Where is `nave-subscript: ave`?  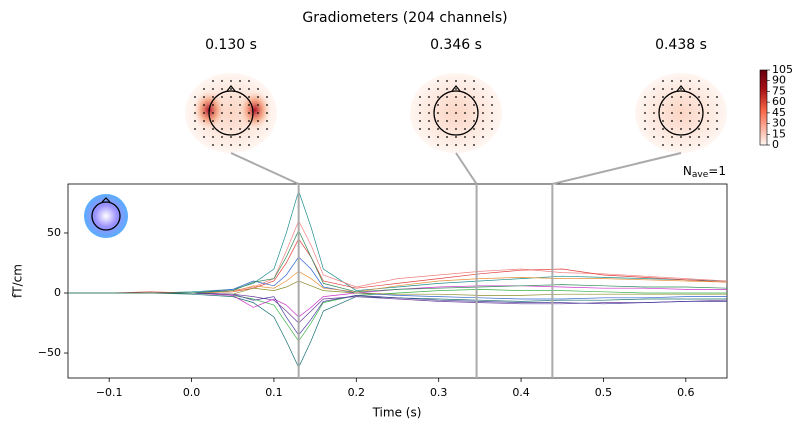
nave-subscript: ave is located at coordinates (700, 175).